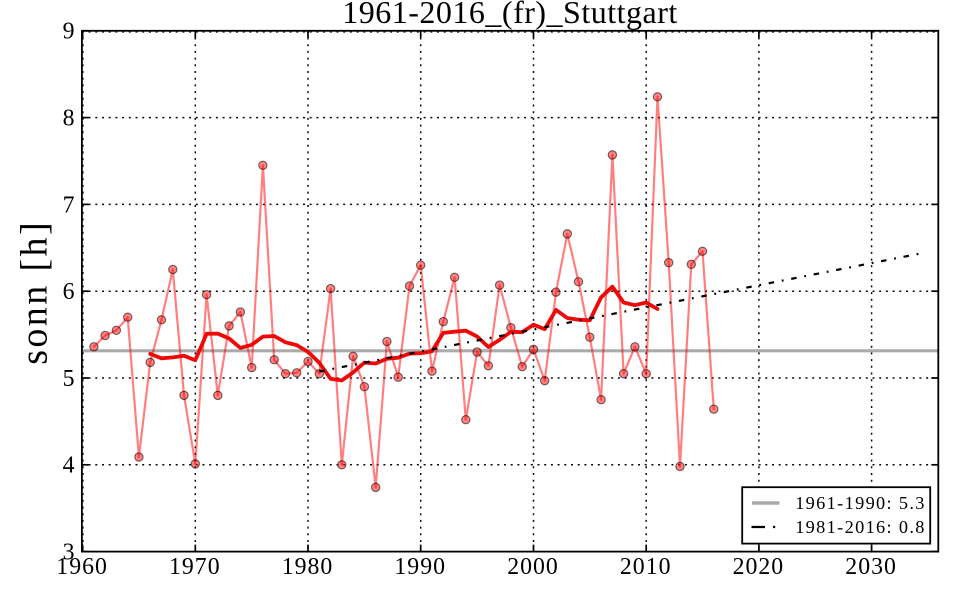 This screenshot has height=605, width=960. I want to click on svg-text: 1961-2016_(fr)_Stuttgart, so click(510, 15).